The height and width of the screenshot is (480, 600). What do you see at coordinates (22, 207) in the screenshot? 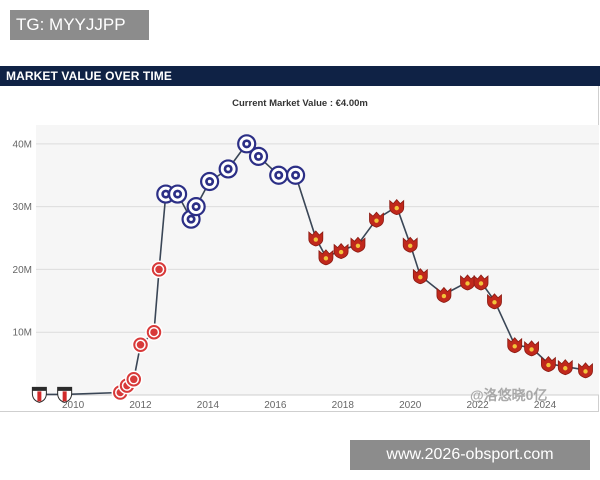
I see `y-tick-label: 30M` at bounding box center [22, 207].